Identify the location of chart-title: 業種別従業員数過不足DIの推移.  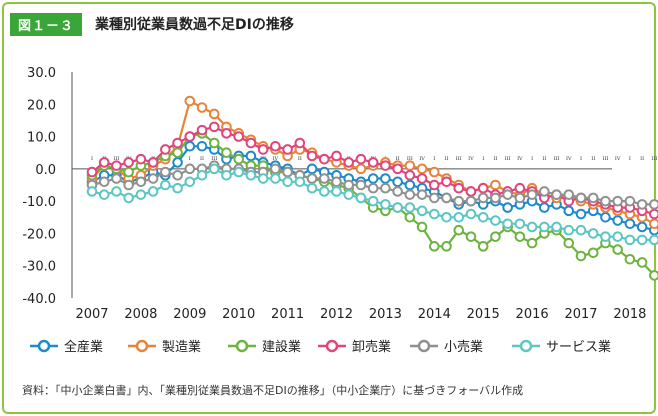
(194, 25).